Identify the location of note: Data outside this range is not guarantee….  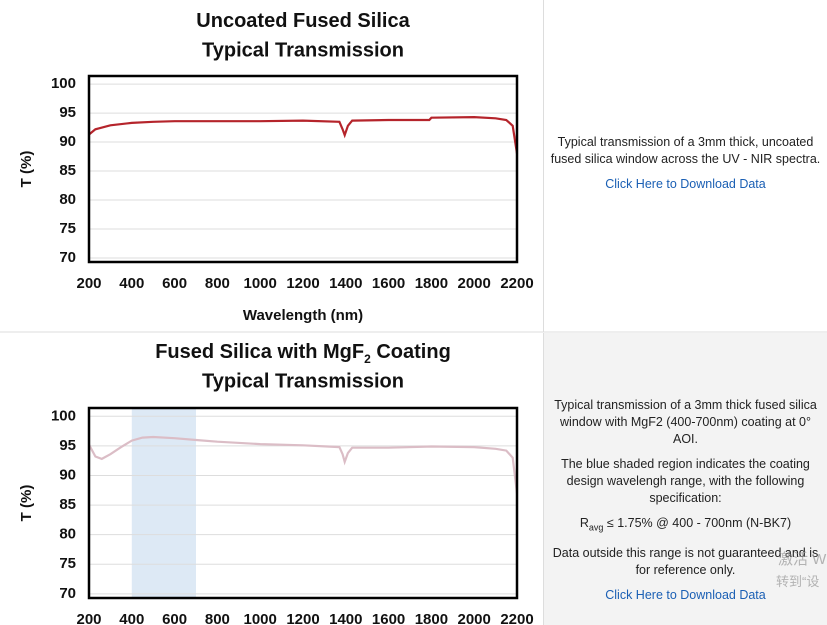
(685, 561).